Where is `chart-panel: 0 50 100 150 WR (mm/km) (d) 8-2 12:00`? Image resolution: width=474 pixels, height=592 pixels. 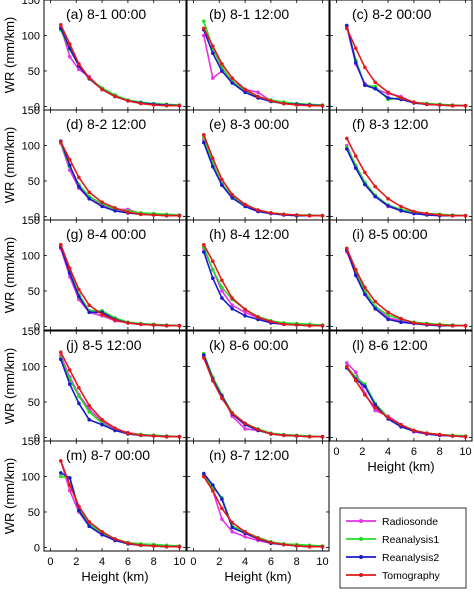
chart-panel: 0 50 100 150 WR (mm/km) (d) 8-2 12:00 is located at coordinates (94, 164).